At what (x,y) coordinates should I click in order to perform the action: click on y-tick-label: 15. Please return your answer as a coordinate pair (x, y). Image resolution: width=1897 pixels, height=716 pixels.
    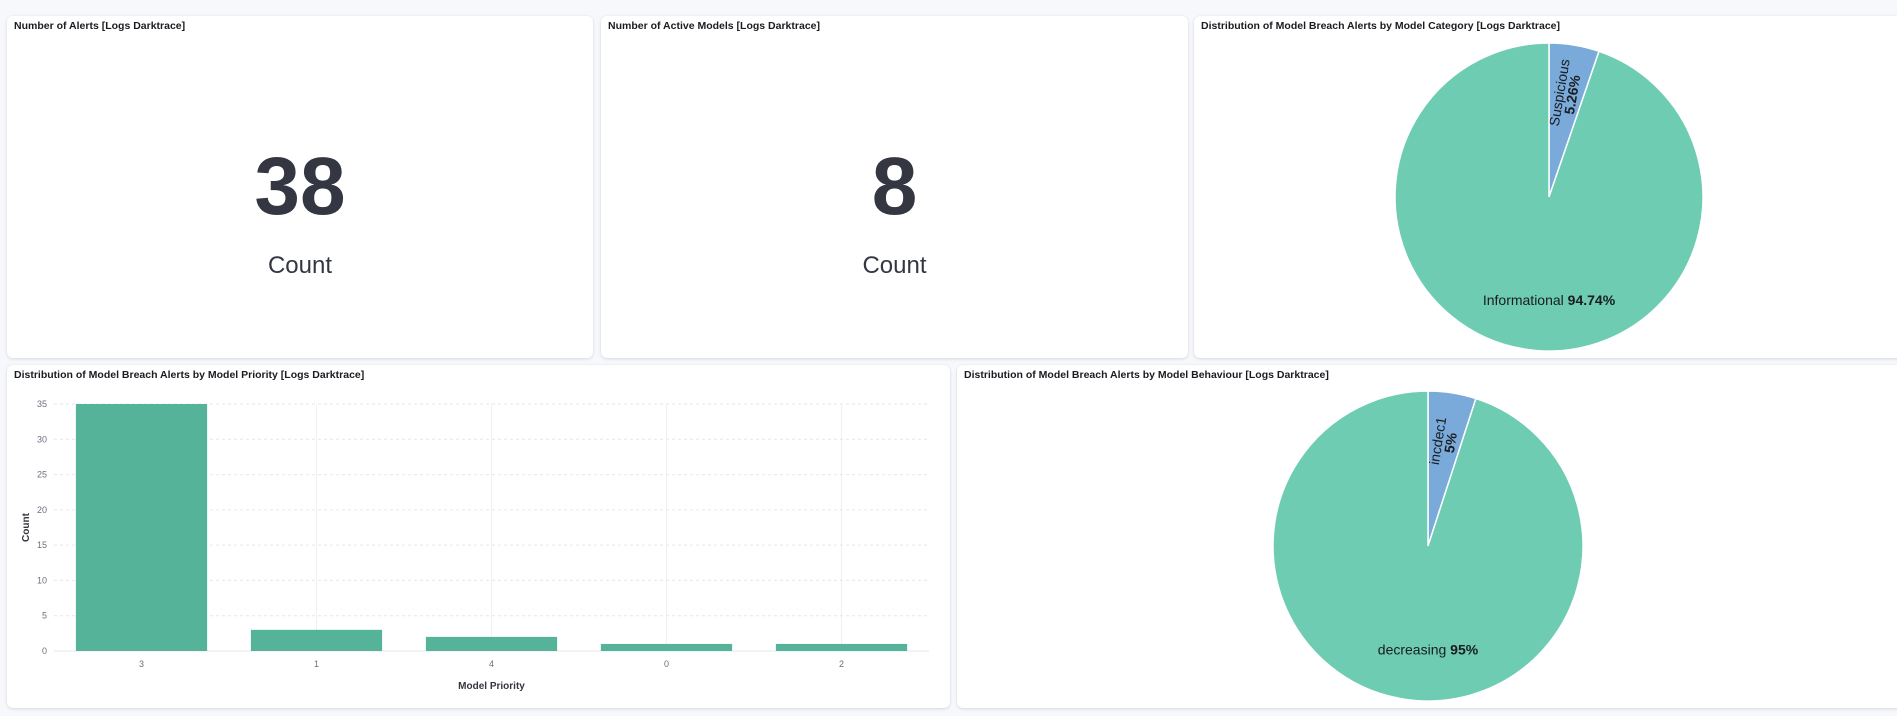
    Looking at the image, I should click on (42, 545).